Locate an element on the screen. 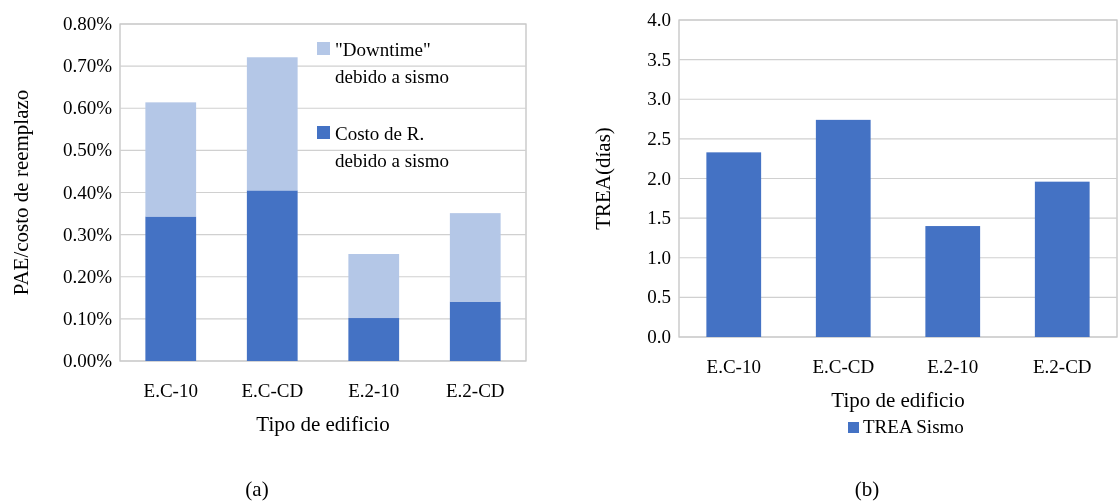  legend-label: TREA Sismo is located at coordinates (913, 426).